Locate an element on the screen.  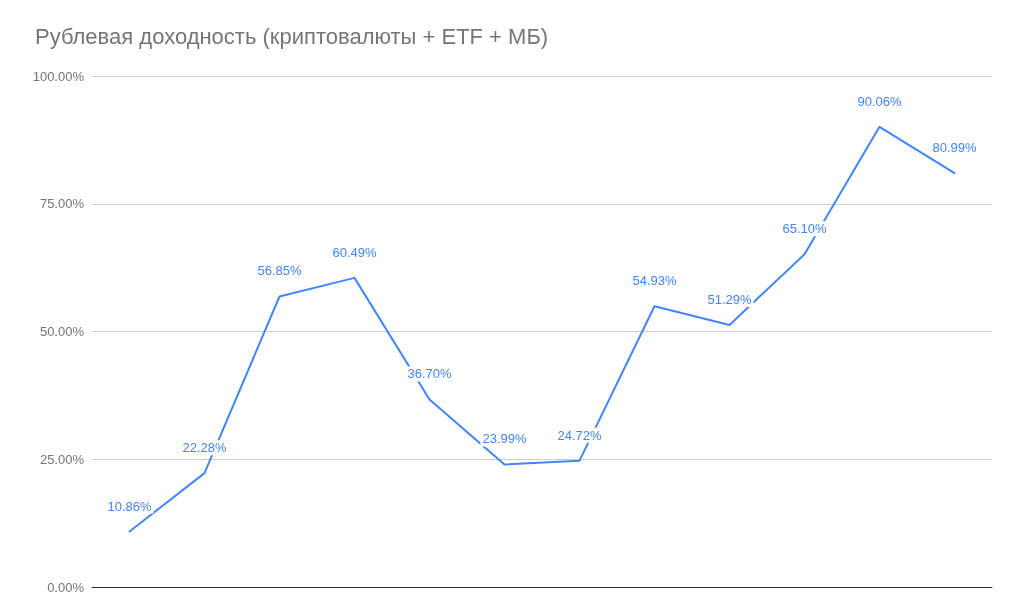
y-tick-label: 75.00% is located at coordinates (62, 204).